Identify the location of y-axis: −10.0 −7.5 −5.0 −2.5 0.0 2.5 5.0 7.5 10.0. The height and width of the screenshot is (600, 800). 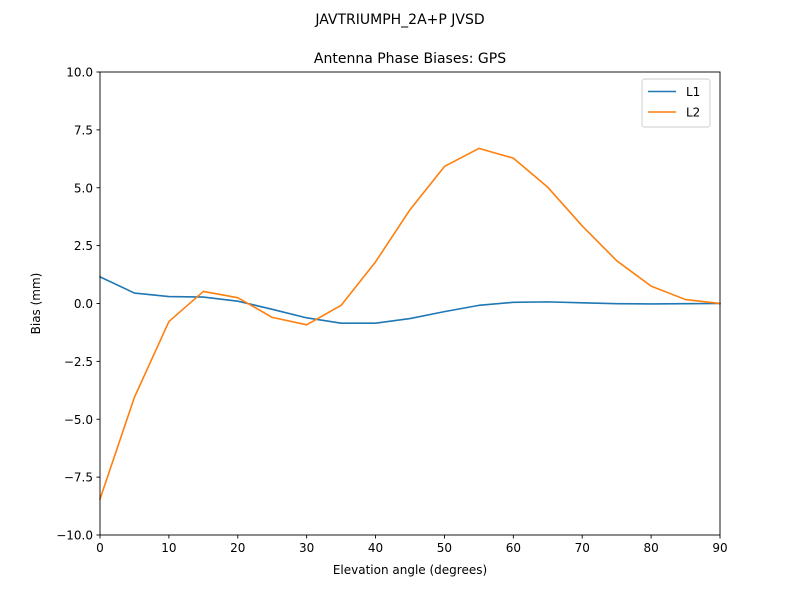
(78, 304).